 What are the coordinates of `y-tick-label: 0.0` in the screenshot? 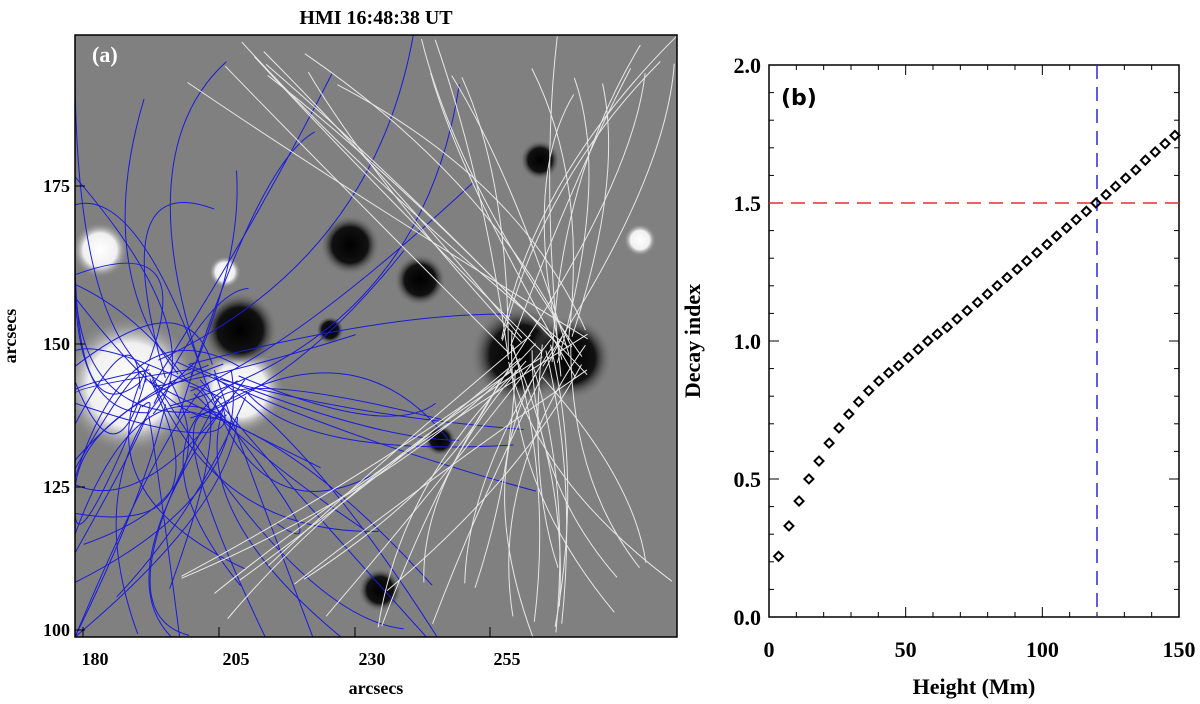 It's located at (748, 617).